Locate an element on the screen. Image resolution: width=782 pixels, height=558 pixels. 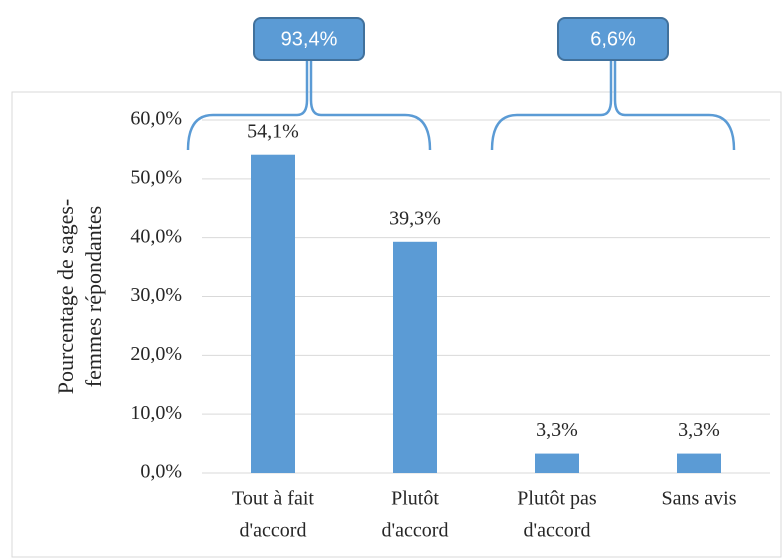
x-tick-label: Sans avis is located at coordinates (699, 499).